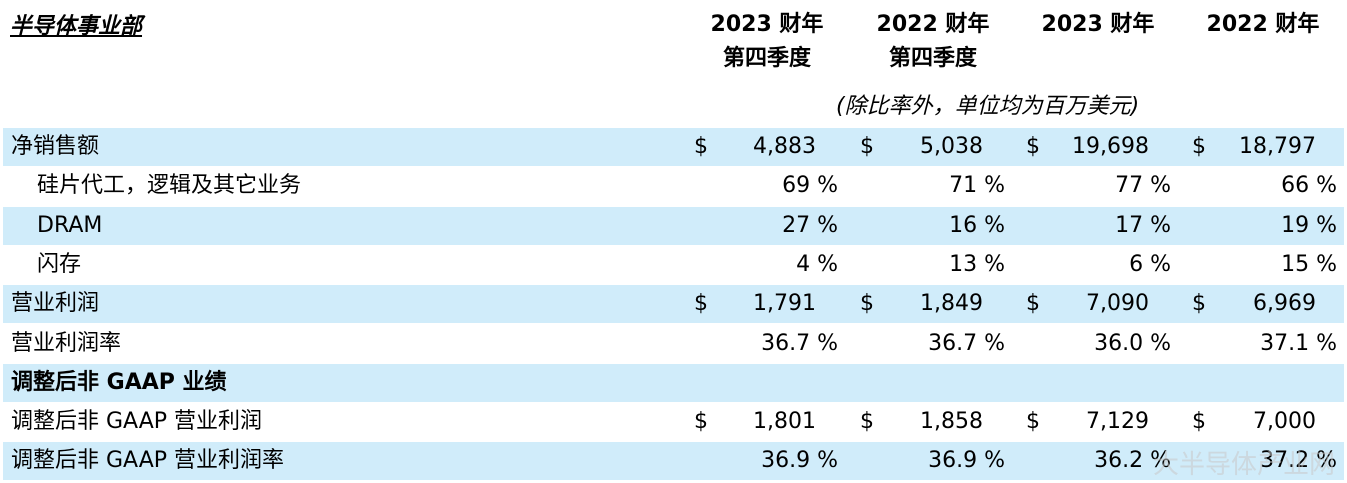 This screenshot has height=483, width=1347. What do you see at coordinates (673, 225) in the screenshot?
I see `table-row: DRAM 27 % 16 % 17 % 19 %` at bounding box center [673, 225].